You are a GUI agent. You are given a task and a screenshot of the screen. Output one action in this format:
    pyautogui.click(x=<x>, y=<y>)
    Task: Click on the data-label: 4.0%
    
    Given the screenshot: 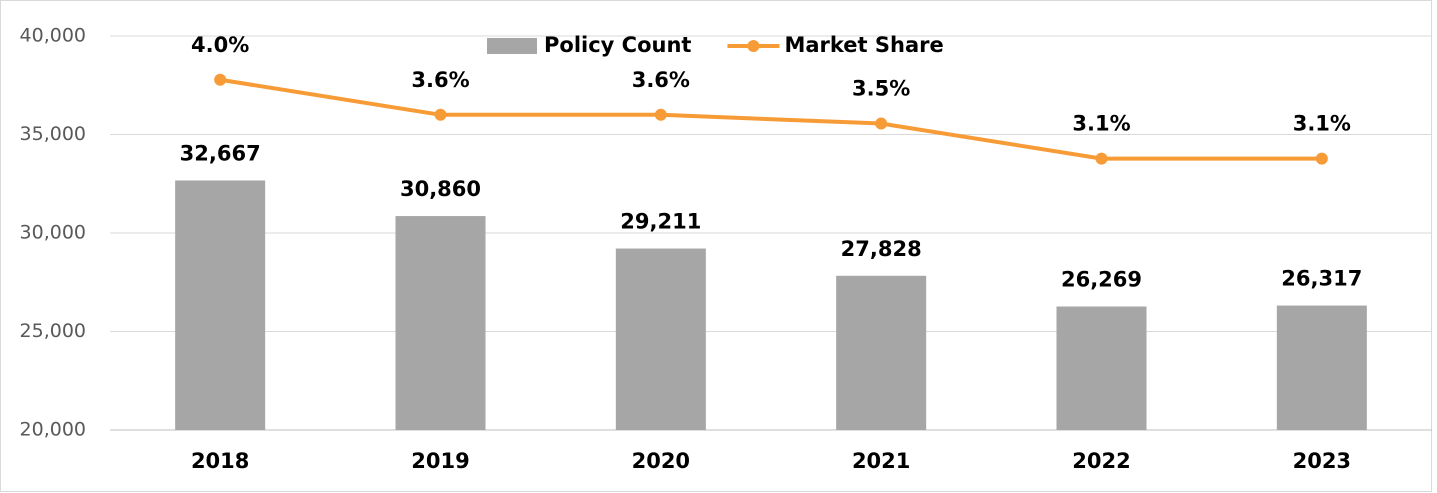 What is the action you would take?
    pyautogui.click(x=220, y=45)
    